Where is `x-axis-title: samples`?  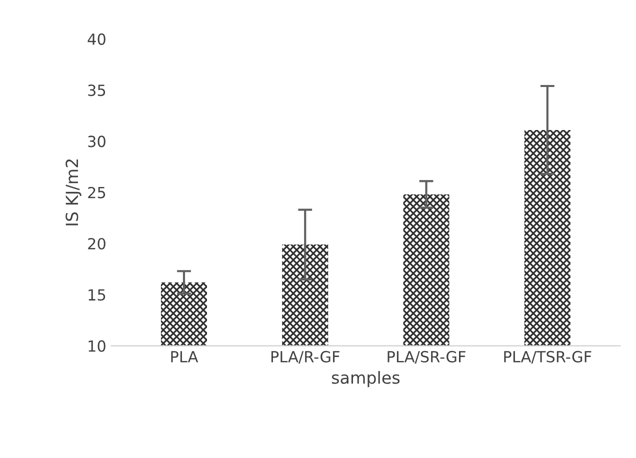 x-axis-title: samples is located at coordinates (366, 379).